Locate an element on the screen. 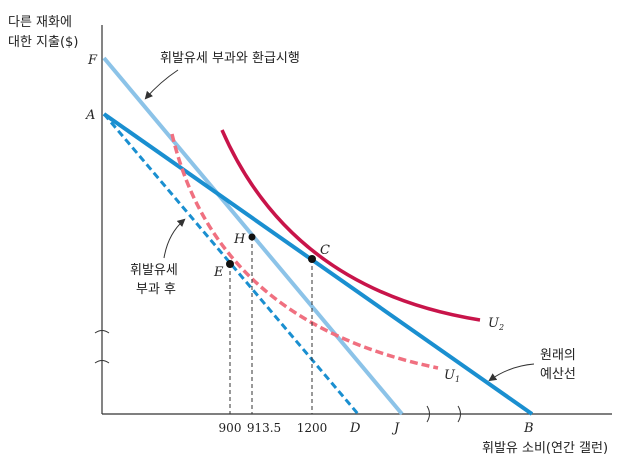 The width and height of the screenshot is (622, 471). annotation-tax-line-2: 부과 후 is located at coordinates (156, 289).